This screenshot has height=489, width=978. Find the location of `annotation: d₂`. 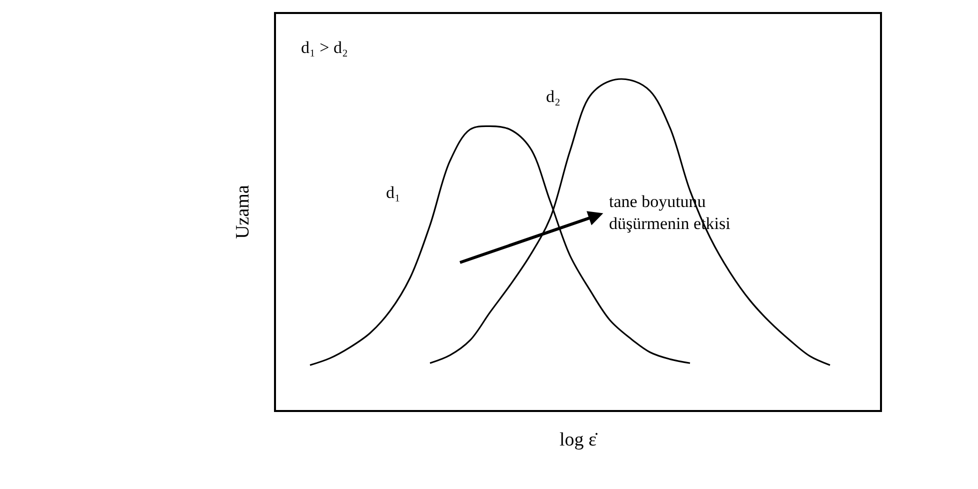

annotation: d₂ is located at coordinates (553, 96).